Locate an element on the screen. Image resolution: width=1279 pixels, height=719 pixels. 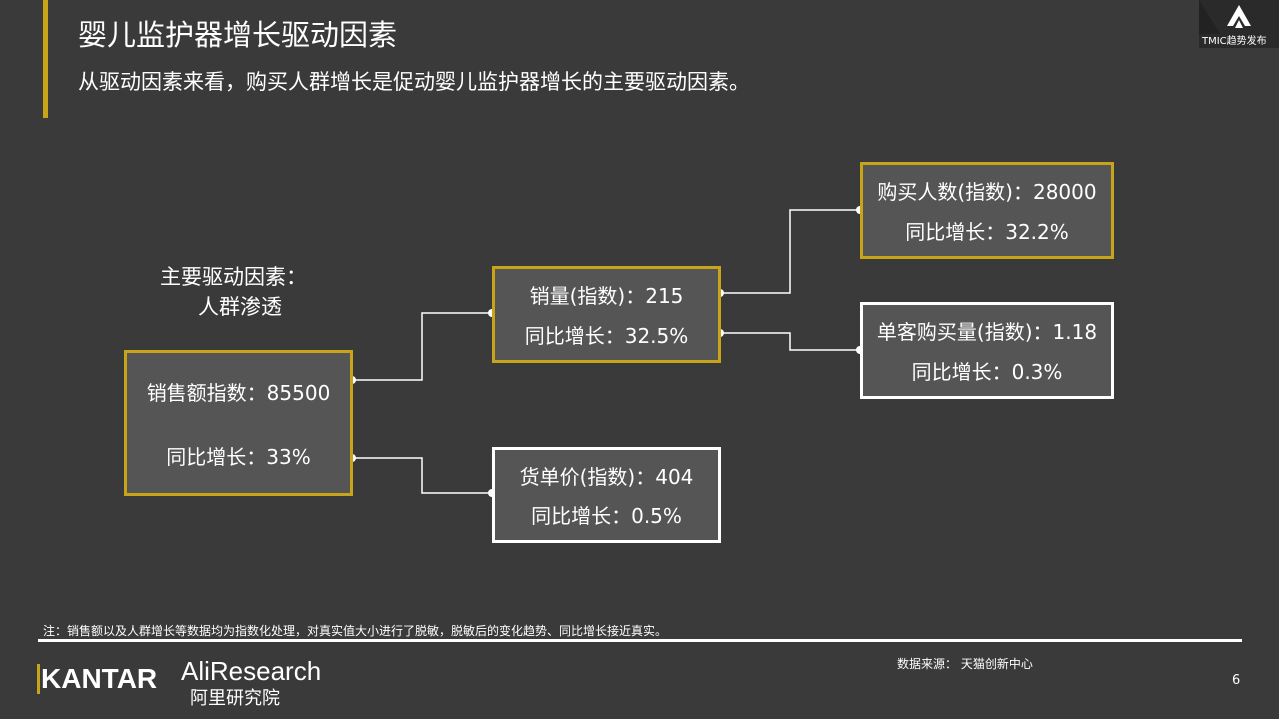
logo-text: TMIC趋势发布 is located at coordinates (1234, 41).